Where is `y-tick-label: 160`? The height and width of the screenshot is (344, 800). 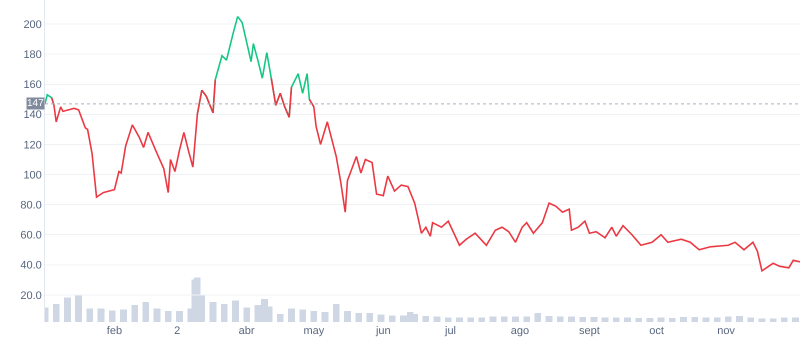
y-tick-label: 160 is located at coordinates (32, 85).